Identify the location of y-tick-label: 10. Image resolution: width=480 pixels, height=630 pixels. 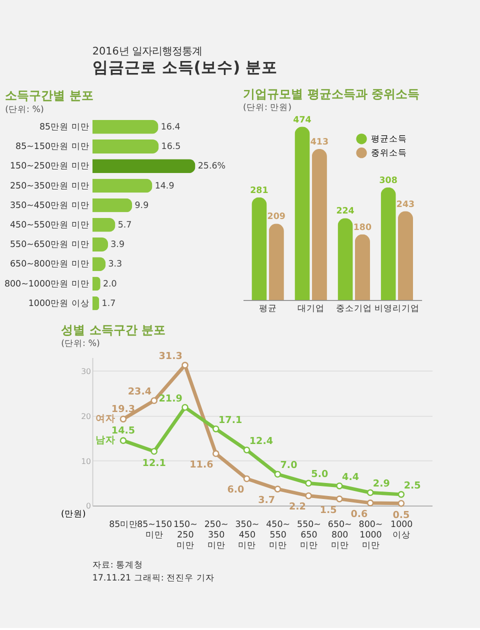
(86, 461).